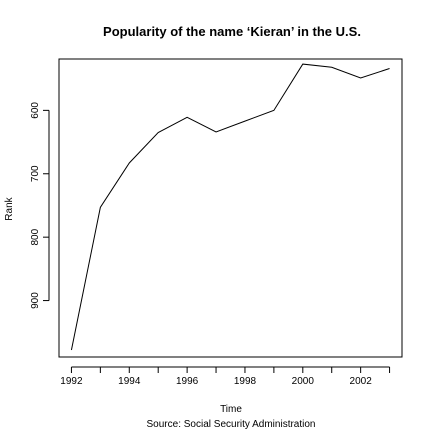  What do you see at coordinates (40, 205) in the screenshot?
I see `y-axis: 600 700 800 900` at bounding box center [40, 205].